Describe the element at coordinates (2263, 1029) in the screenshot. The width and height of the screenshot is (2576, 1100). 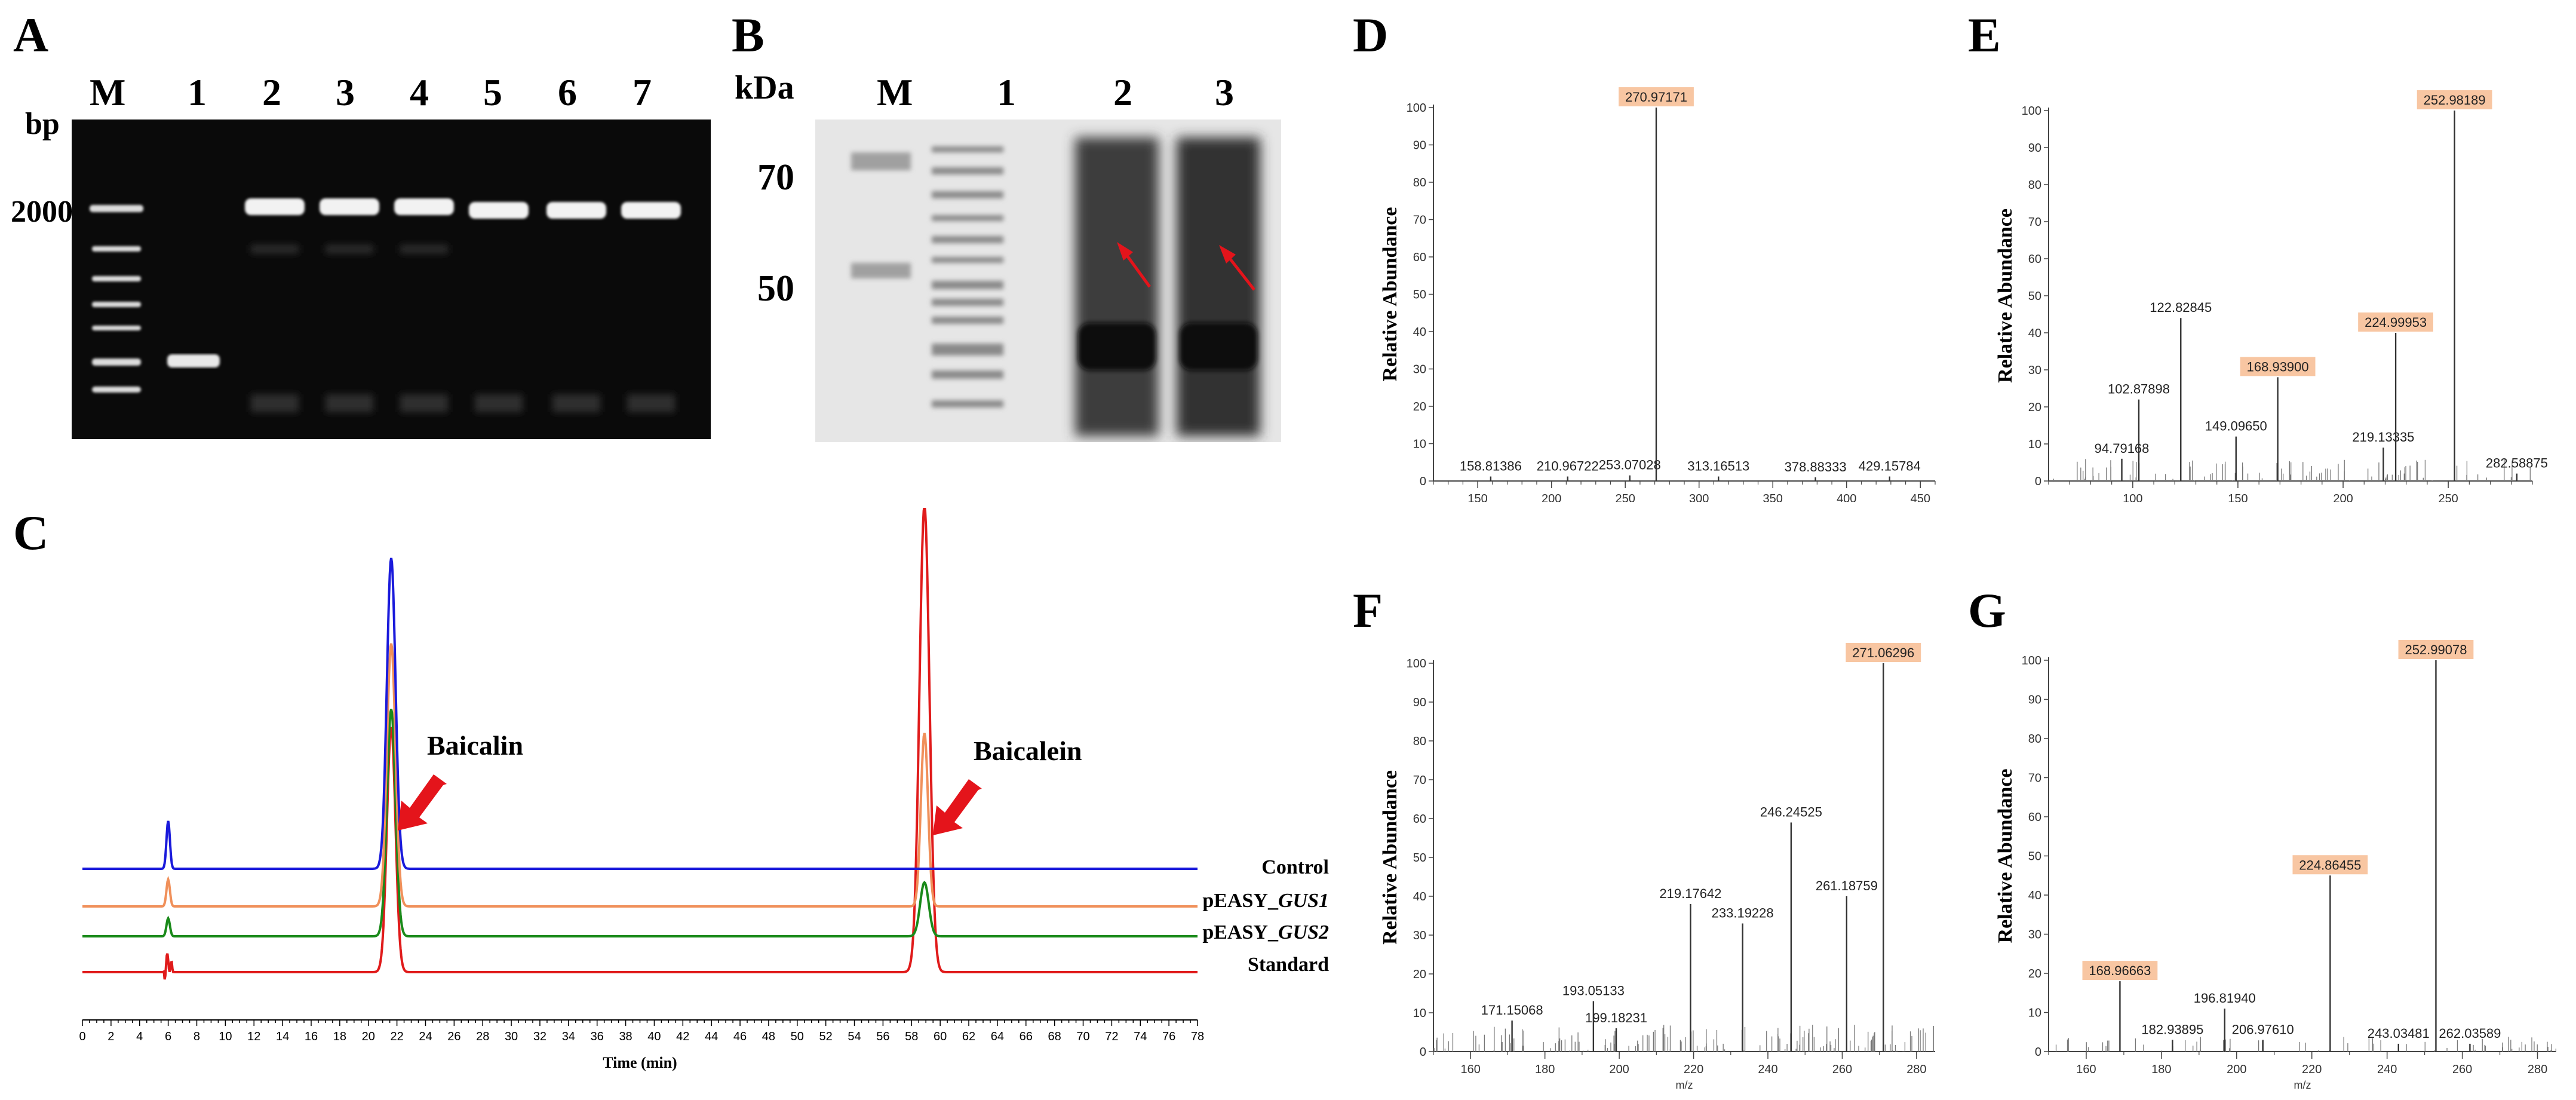
I see `ms-peak-label: 206.97610` at that location.